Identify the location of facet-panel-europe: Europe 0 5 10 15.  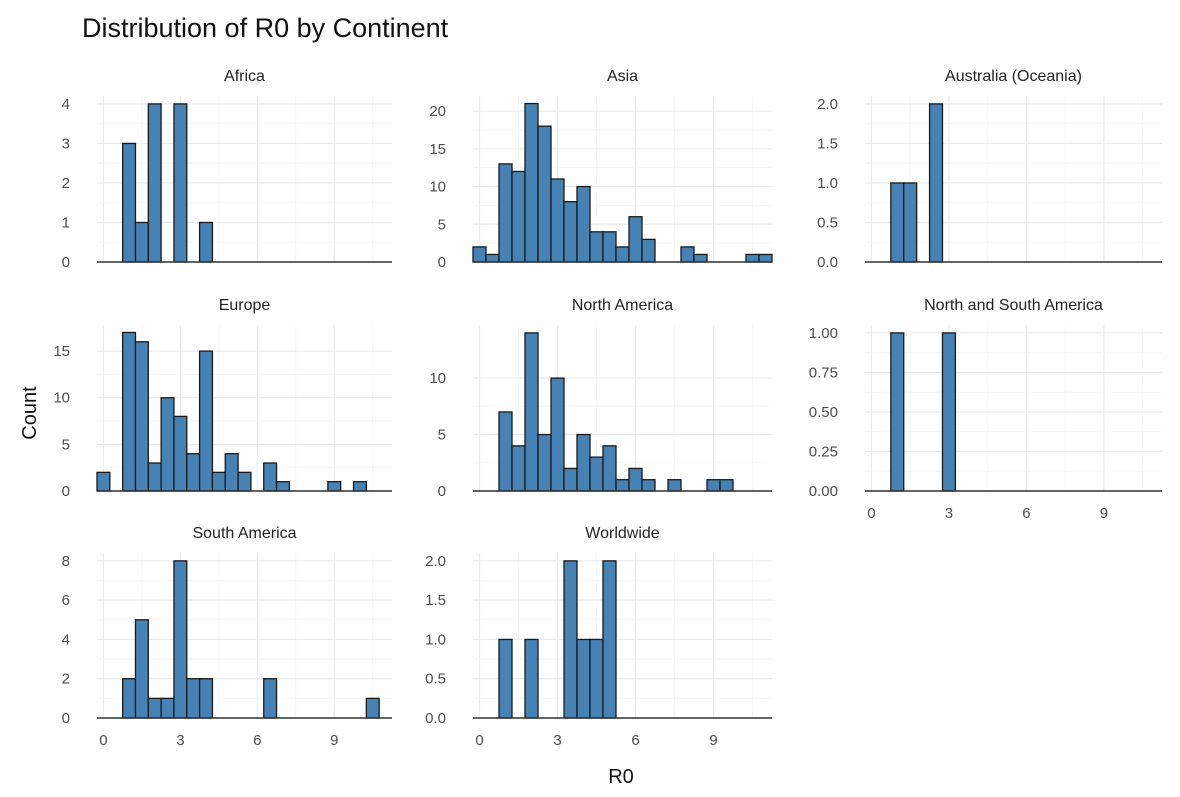
(222, 398).